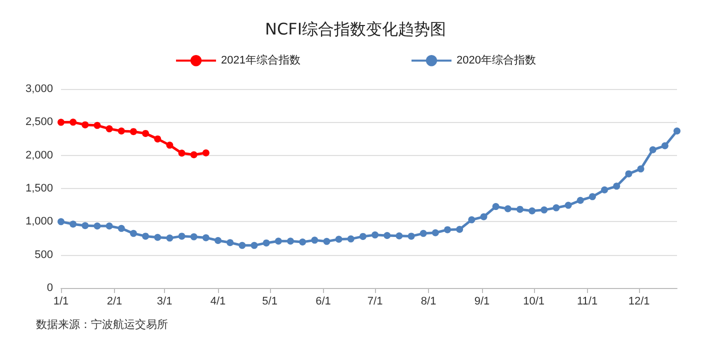 The image size is (711, 344). I want to click on legend-label: 2021年综合指数, so click(261, 60).